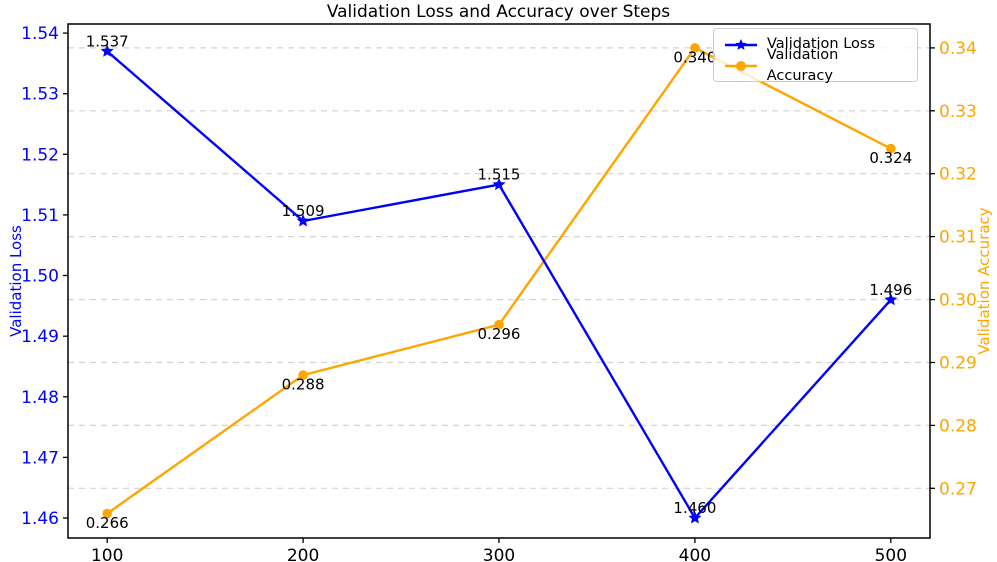 The width and height of the screenshot is (997, 562). Describe the element at coordinates (694, 57) in the screenshot. I see `accuracy-point-label: 0.340` at that location.